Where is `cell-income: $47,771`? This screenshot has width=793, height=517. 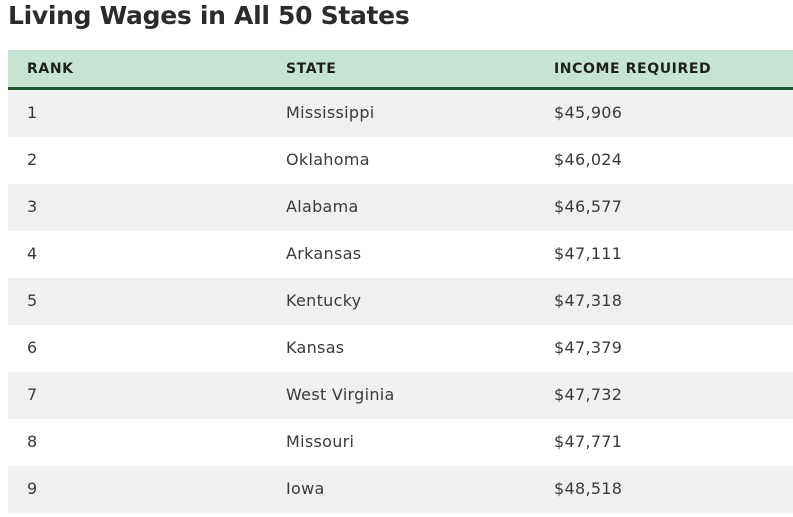 cell-income: $47,771 is located at coordinates (588, 441).